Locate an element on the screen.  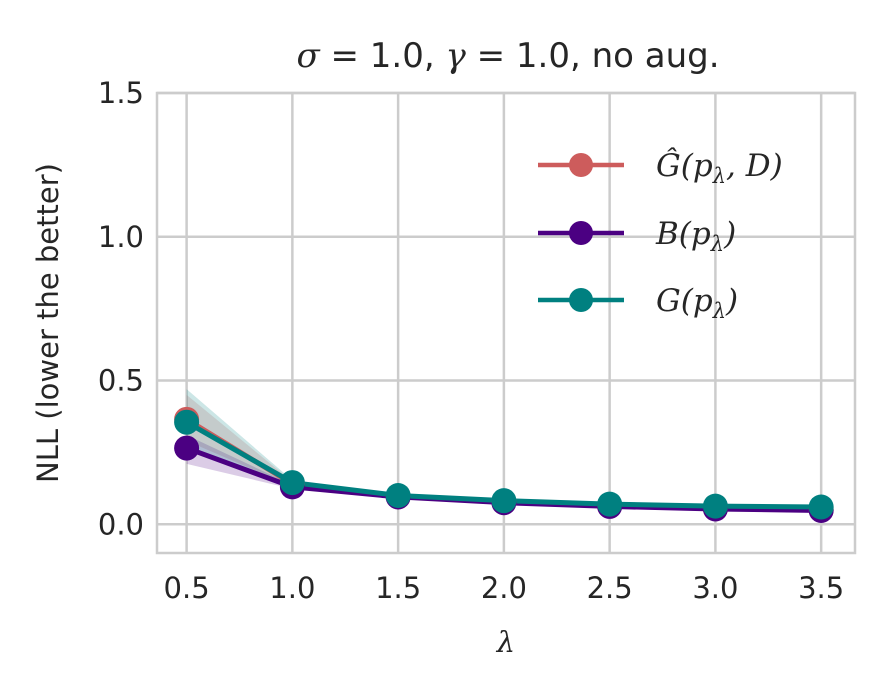
x-tick-label: 0.5 is located at coordinates (187, 588).